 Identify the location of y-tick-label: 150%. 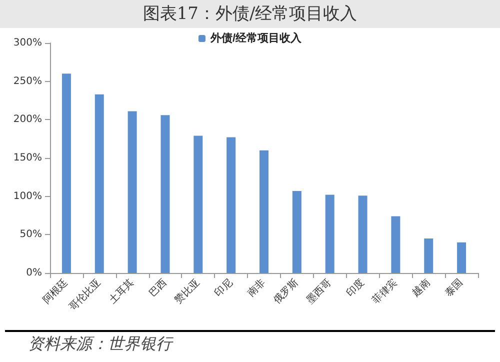
(27, 158).